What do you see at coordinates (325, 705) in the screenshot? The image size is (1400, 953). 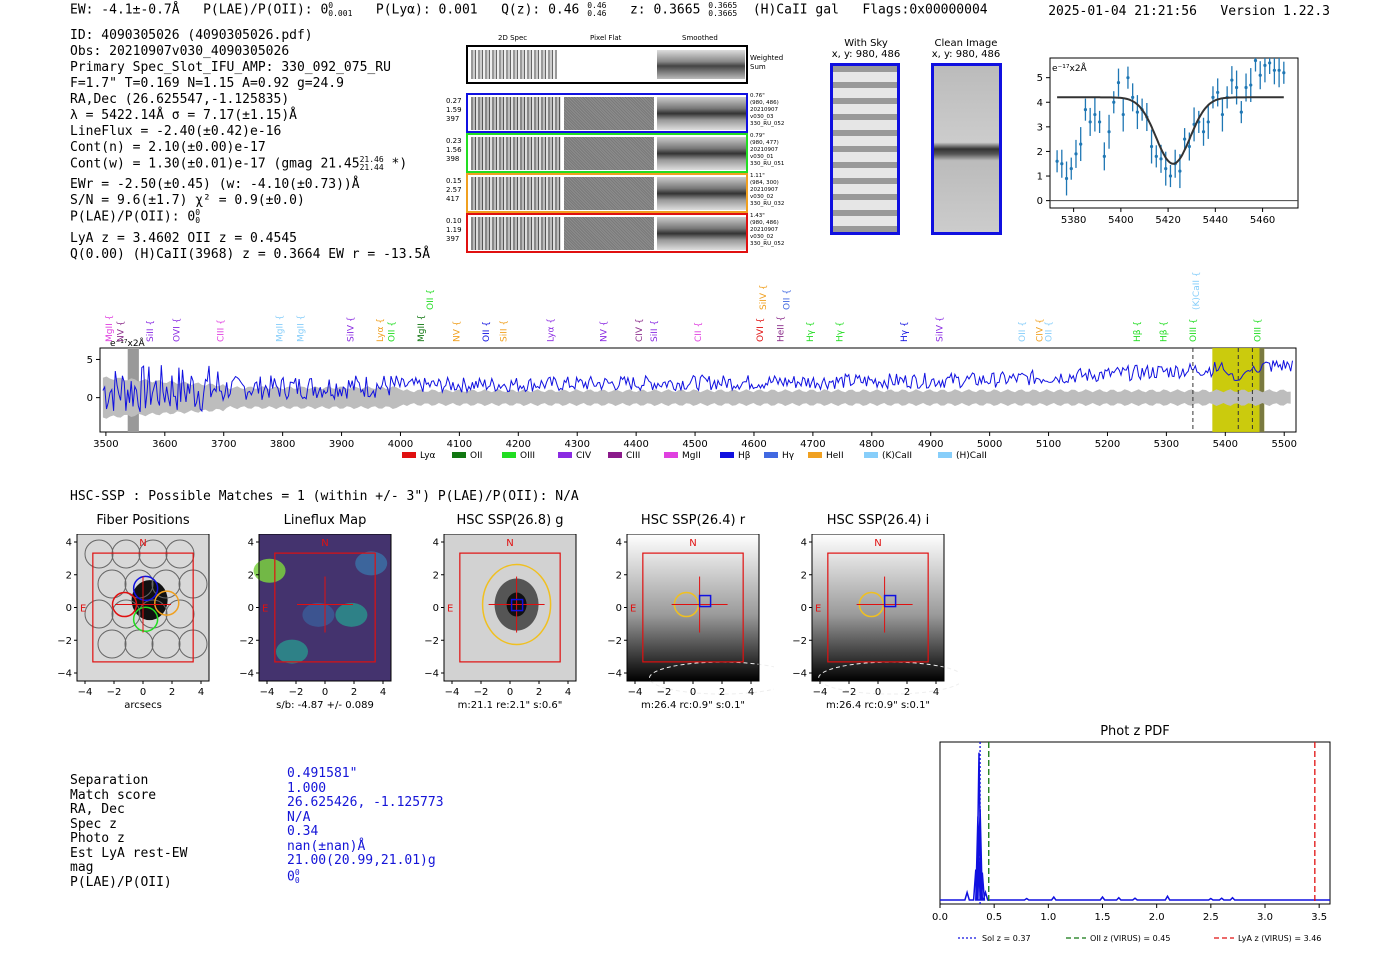 I see `hsc-panel-caption: s/b: -4.87 +/- 0.089` at bounding box center [325, 705].